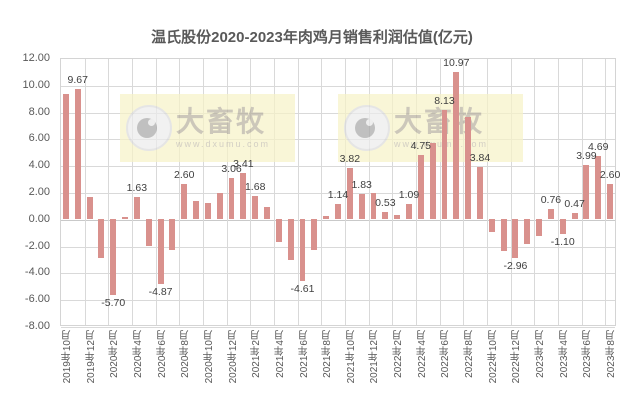  What do you see at coordinates (184, 174) in the screenshot?
I see `data-label: 2.60` at bounding box center [184, 174].